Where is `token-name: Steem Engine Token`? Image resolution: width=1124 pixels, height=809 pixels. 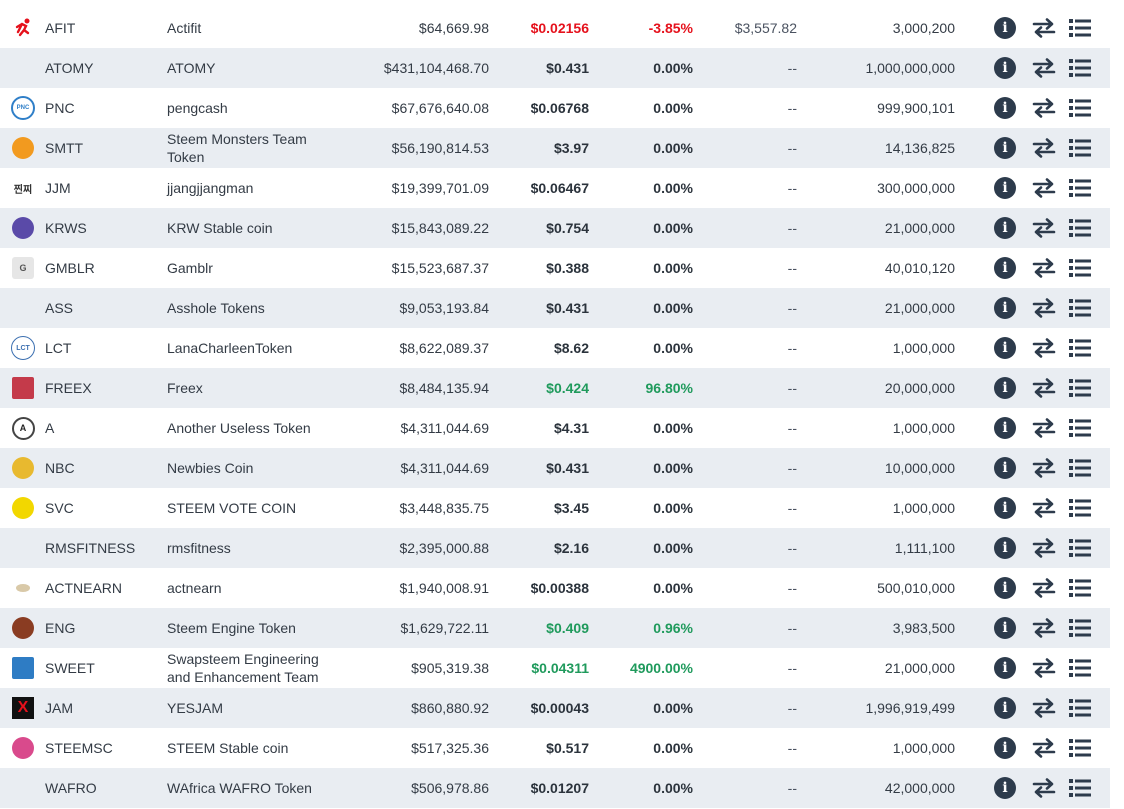
token-name: Steem Engine Token is located at coordinates (231, 628).